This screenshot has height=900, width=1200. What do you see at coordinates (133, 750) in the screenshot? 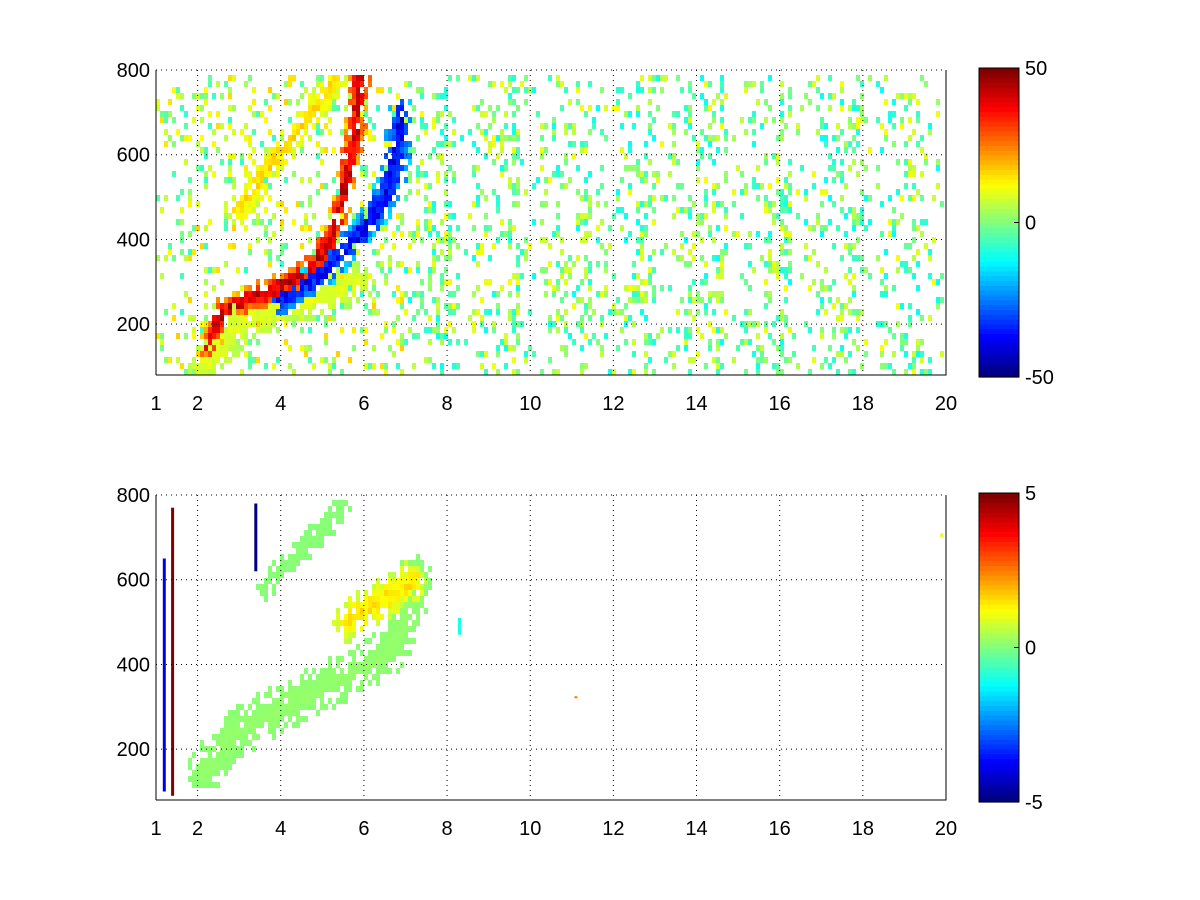
I see `y-tick-label: 200` at bounding box center [133, 750].